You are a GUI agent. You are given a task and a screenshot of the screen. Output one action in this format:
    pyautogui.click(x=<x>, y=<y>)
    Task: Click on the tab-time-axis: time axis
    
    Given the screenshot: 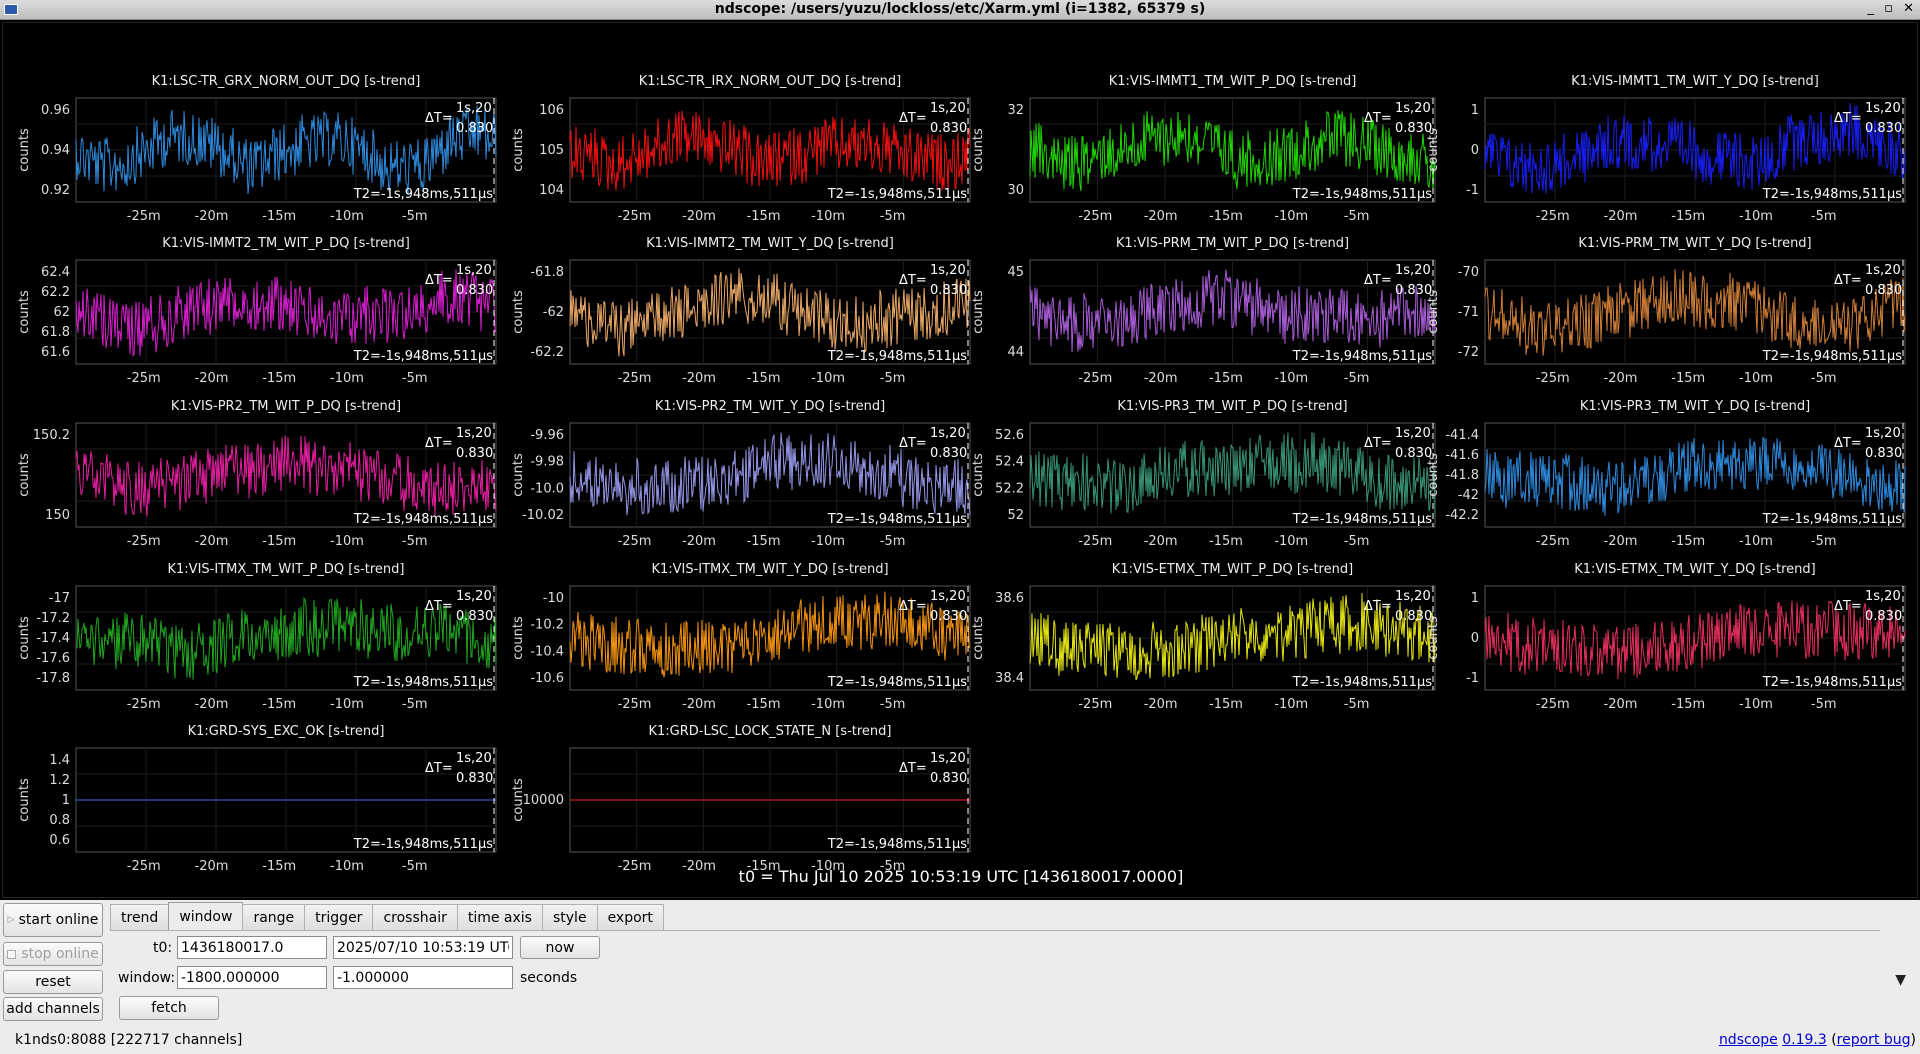 What is the action you would take?
    pyautogui.click(x=499, y=917)
    